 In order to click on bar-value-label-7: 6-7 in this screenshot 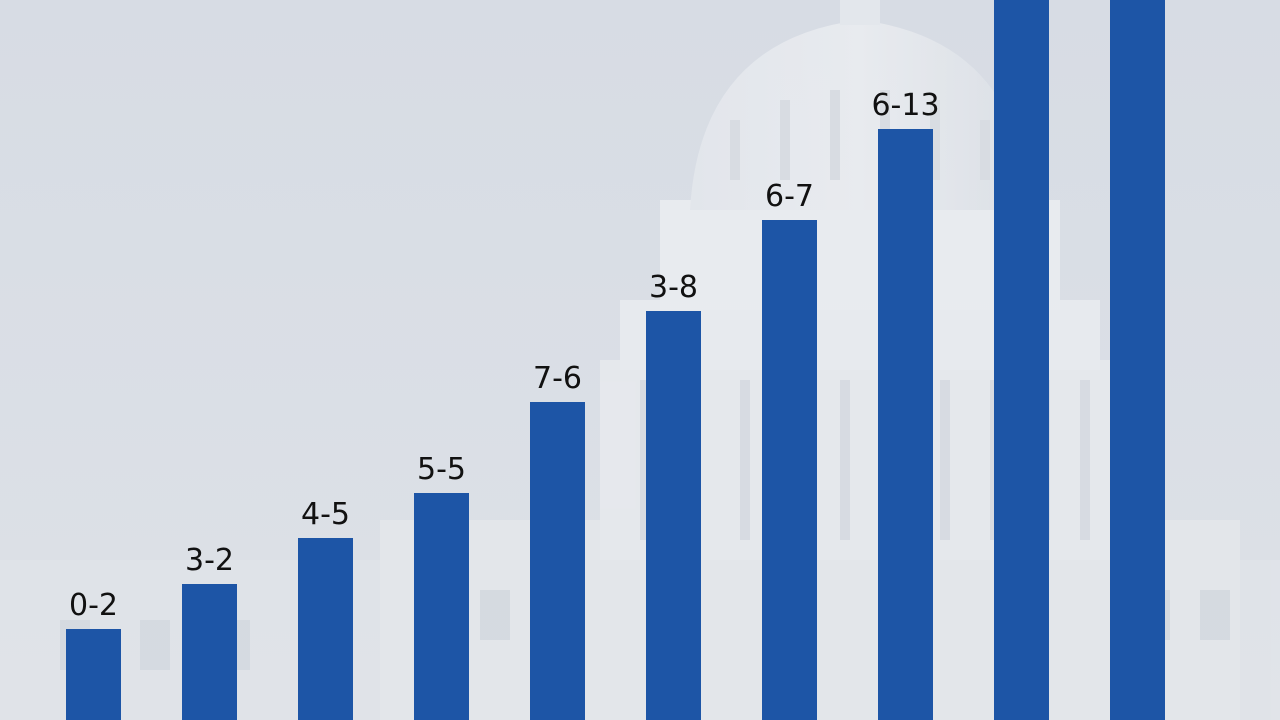, I will do `click(789, 196)`.